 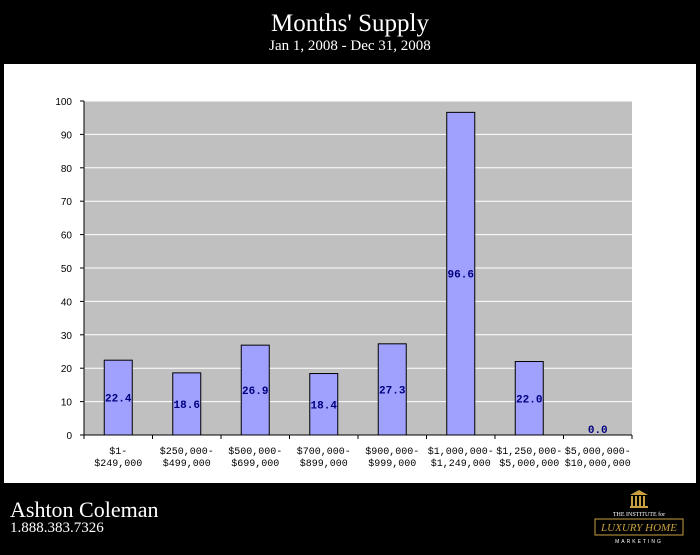 What do you see at coordinates (67, 202) in the screenshot?
I see `y-tick-label: 70` at bounding box center [67, 202].